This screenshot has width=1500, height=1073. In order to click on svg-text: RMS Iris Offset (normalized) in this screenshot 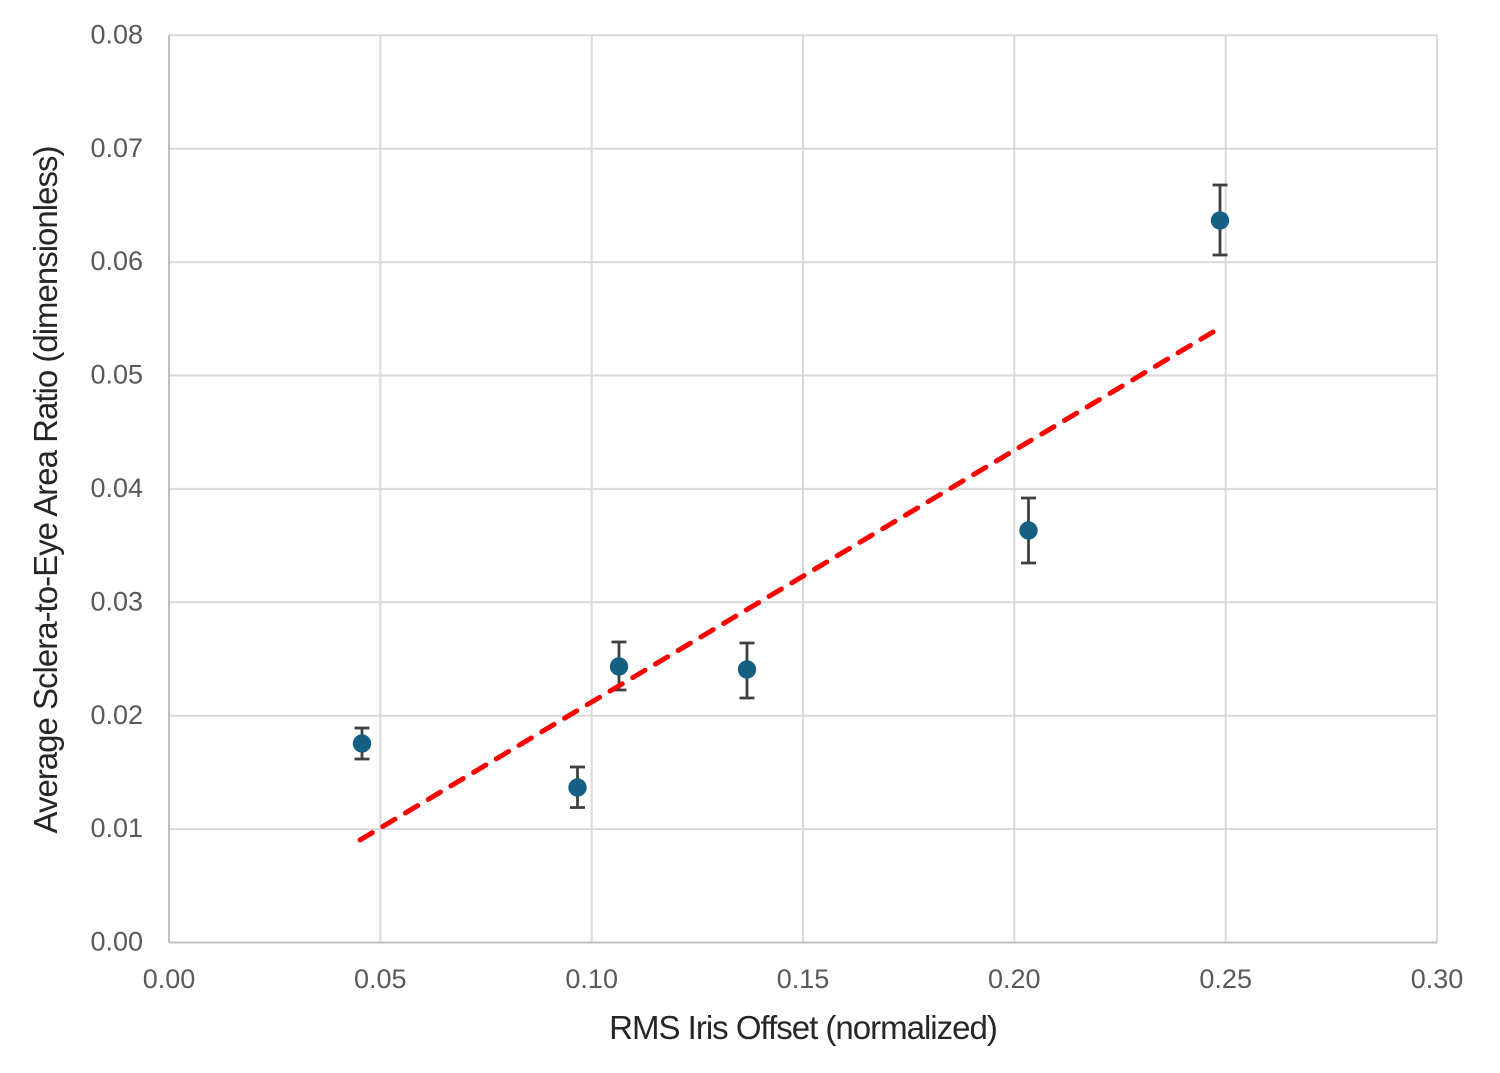, I will do `click(803, 1027)`.